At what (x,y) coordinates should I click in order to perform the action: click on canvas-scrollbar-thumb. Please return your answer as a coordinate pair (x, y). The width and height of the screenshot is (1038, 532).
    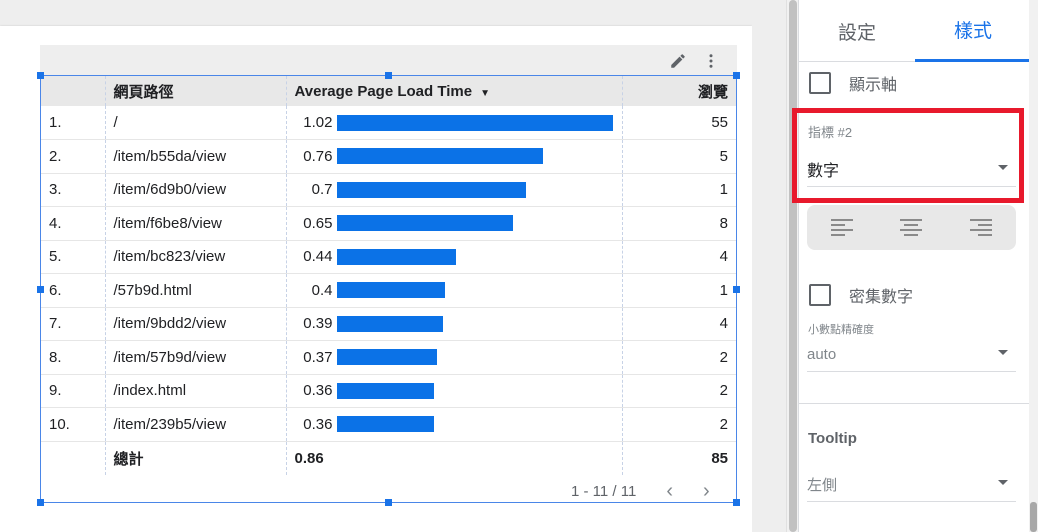
    Looking at the image, I should click on (793, 266).